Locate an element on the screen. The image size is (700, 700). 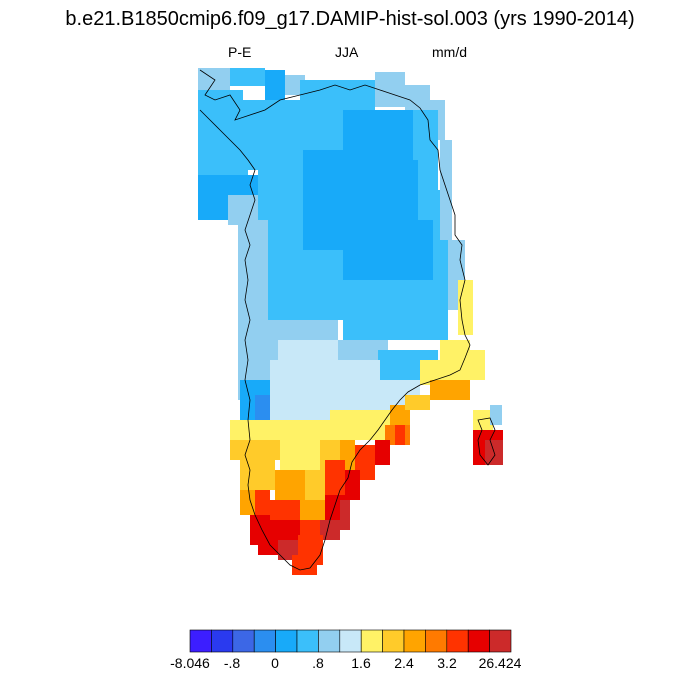
colorbar-label: 1.6 is located at coordinates (361, 663).